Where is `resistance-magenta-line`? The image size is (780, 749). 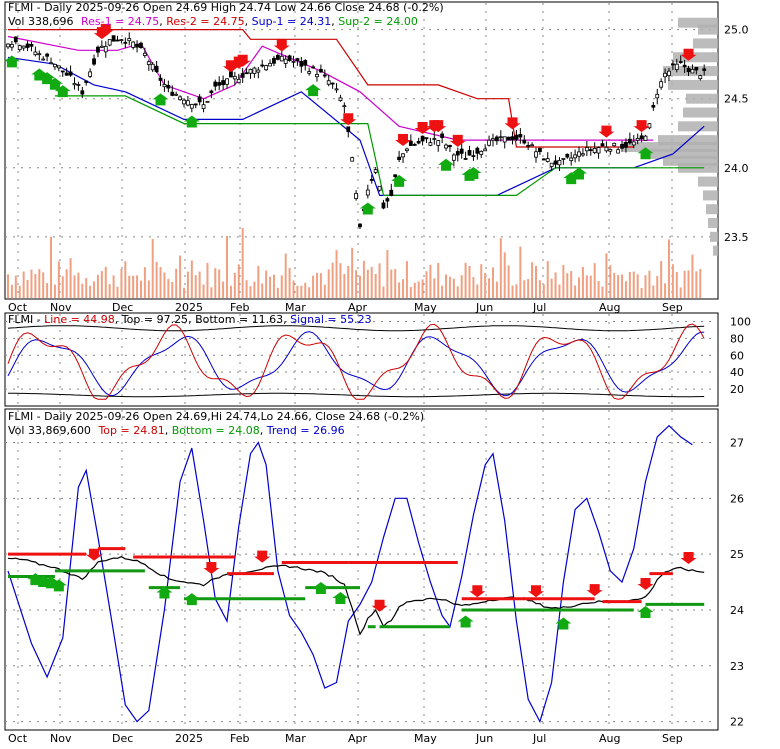
resistance-magenta-line is located at coordinates (330, 88).